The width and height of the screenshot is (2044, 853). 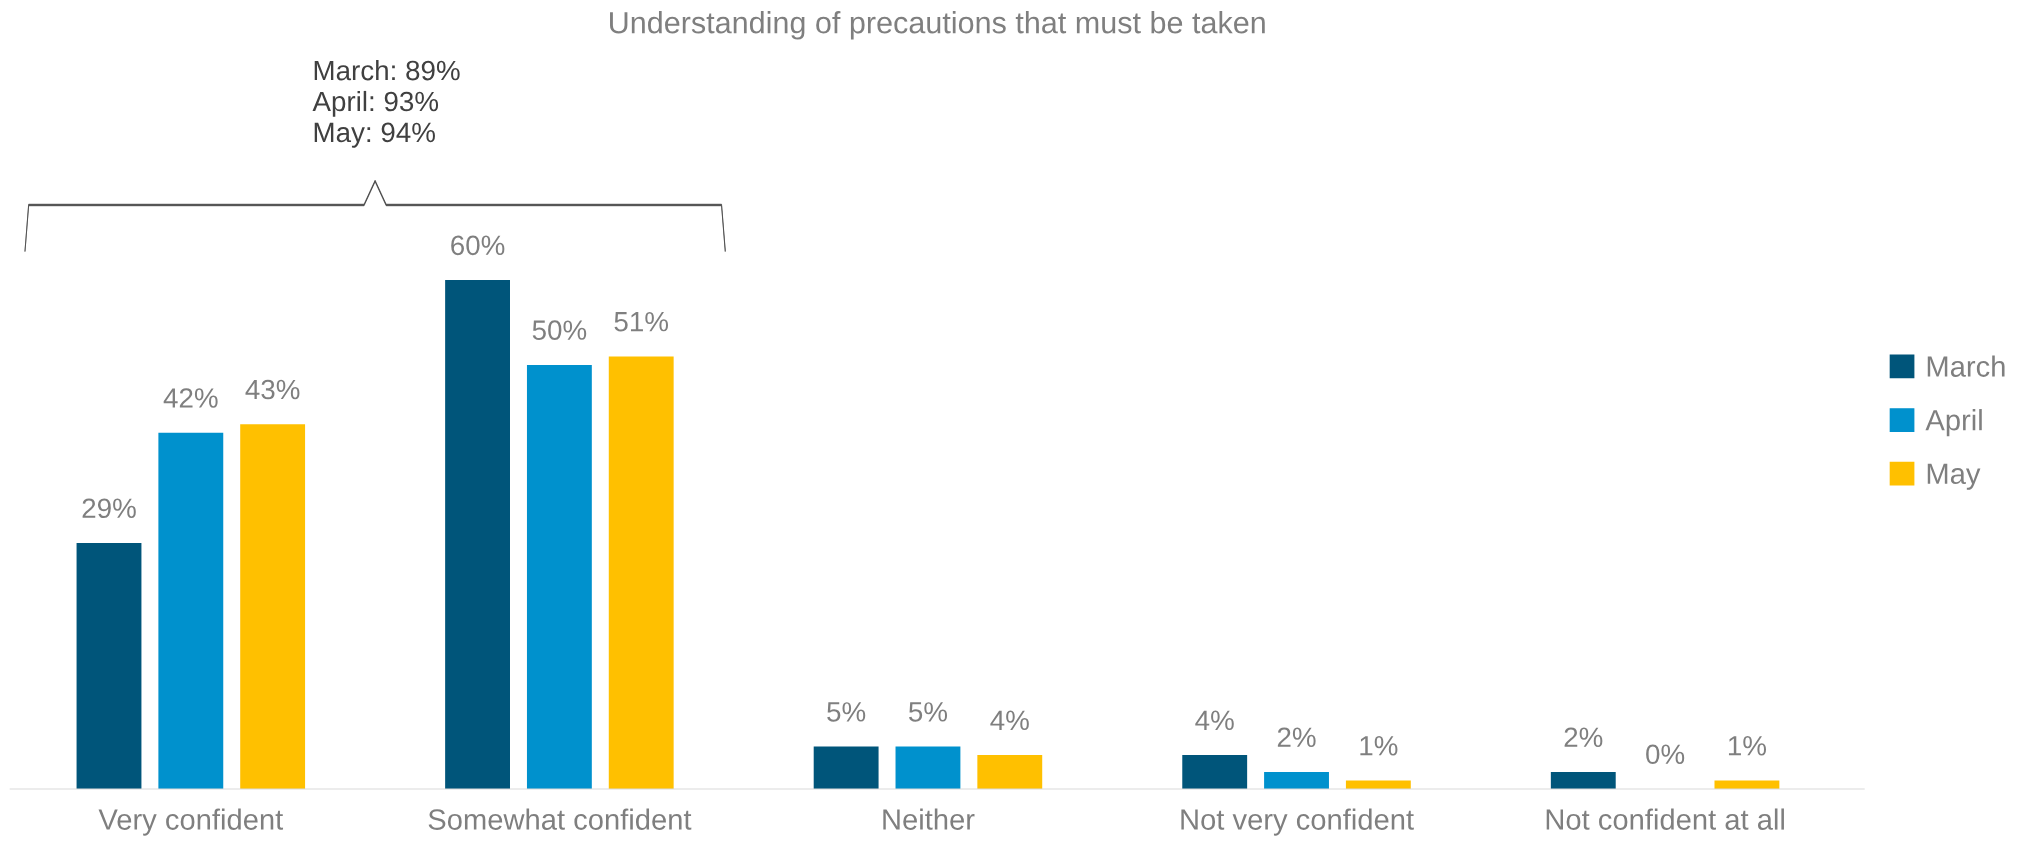 What do you see at coordinates (641, 321) in the screenshot?
I see `data-label: 51%` at bounding box center [641, 321].